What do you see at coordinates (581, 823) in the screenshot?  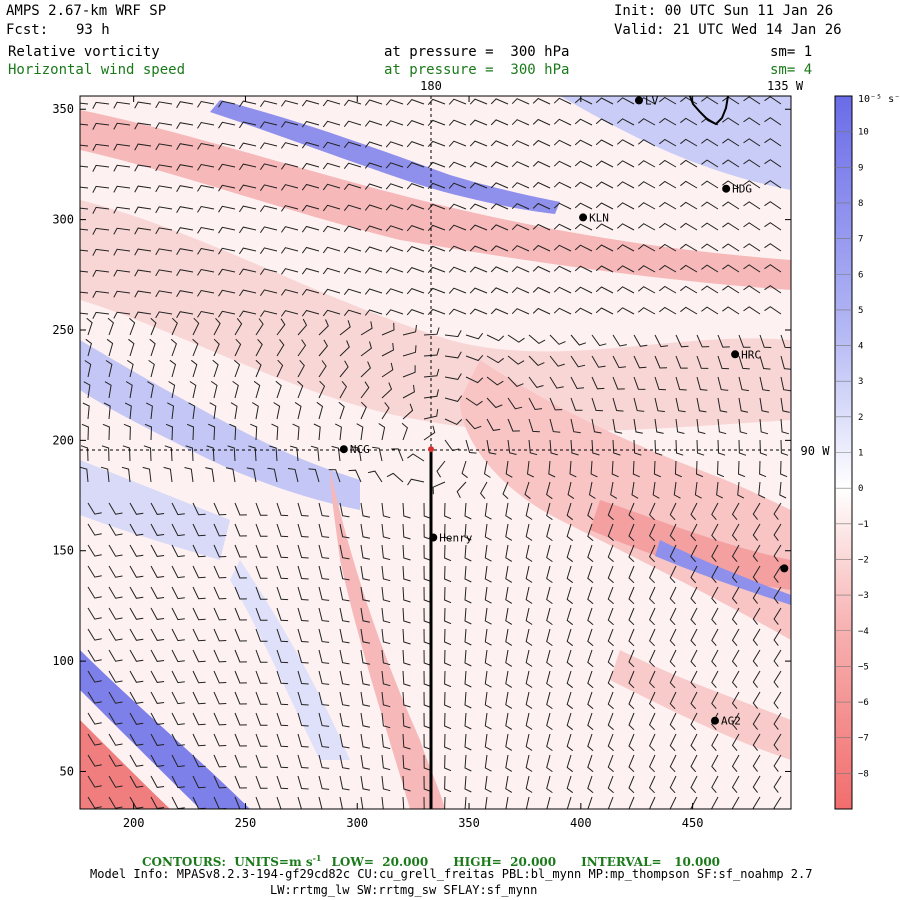 I see `x-tick-label: 400` at bounding box center [581, 823].